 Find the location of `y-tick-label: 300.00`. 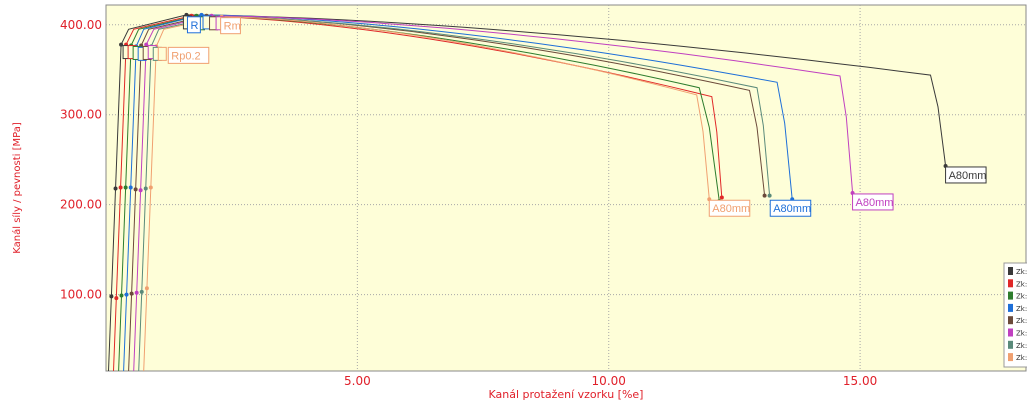

y-tick-label: 300.00 is located at coordinates (81, 115).